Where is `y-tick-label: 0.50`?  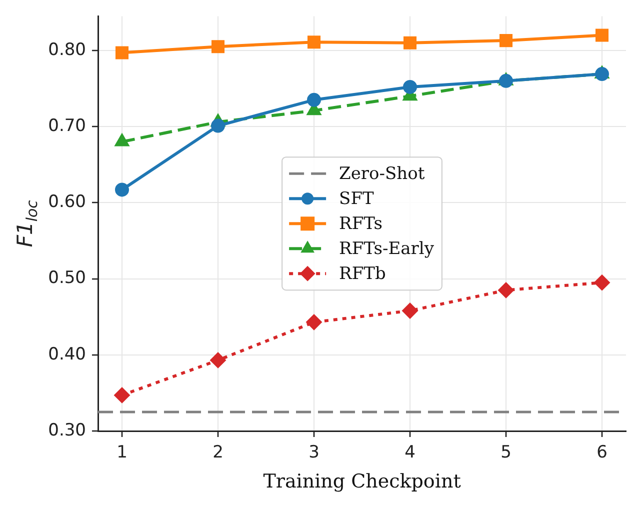 y-tick-label: 0.50 is located at coordinates (67, 278).